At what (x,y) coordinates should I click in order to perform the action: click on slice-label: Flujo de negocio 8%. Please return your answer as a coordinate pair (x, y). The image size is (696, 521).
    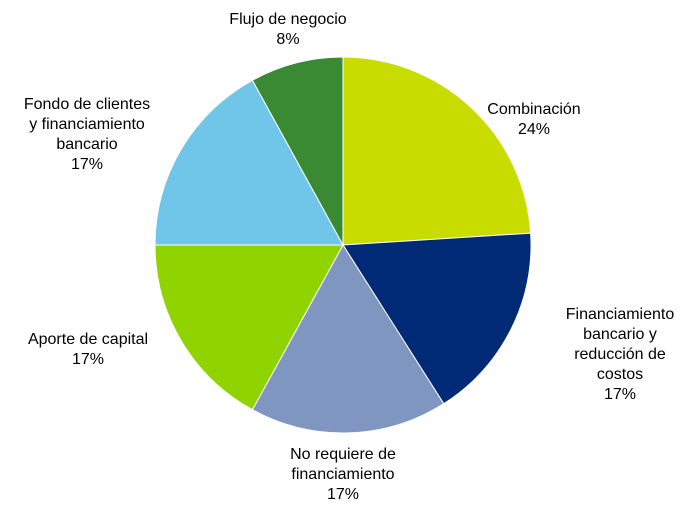
    Looking at the image, I should click on (287, 30).